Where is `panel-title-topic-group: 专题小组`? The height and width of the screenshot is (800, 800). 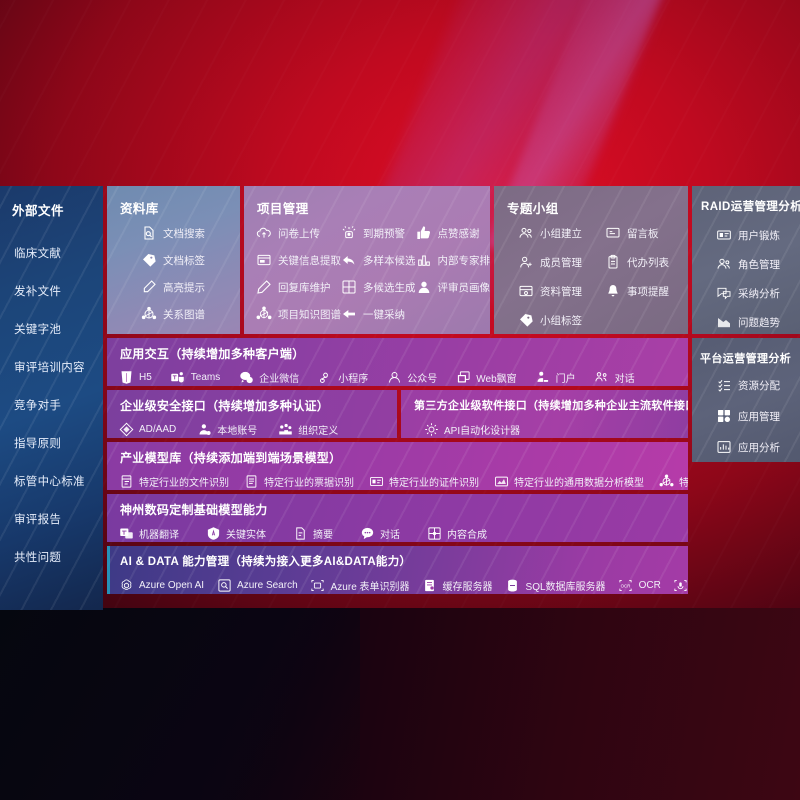
panel-title-topic-group: 专题小组 is located at coordinates (533, 209).